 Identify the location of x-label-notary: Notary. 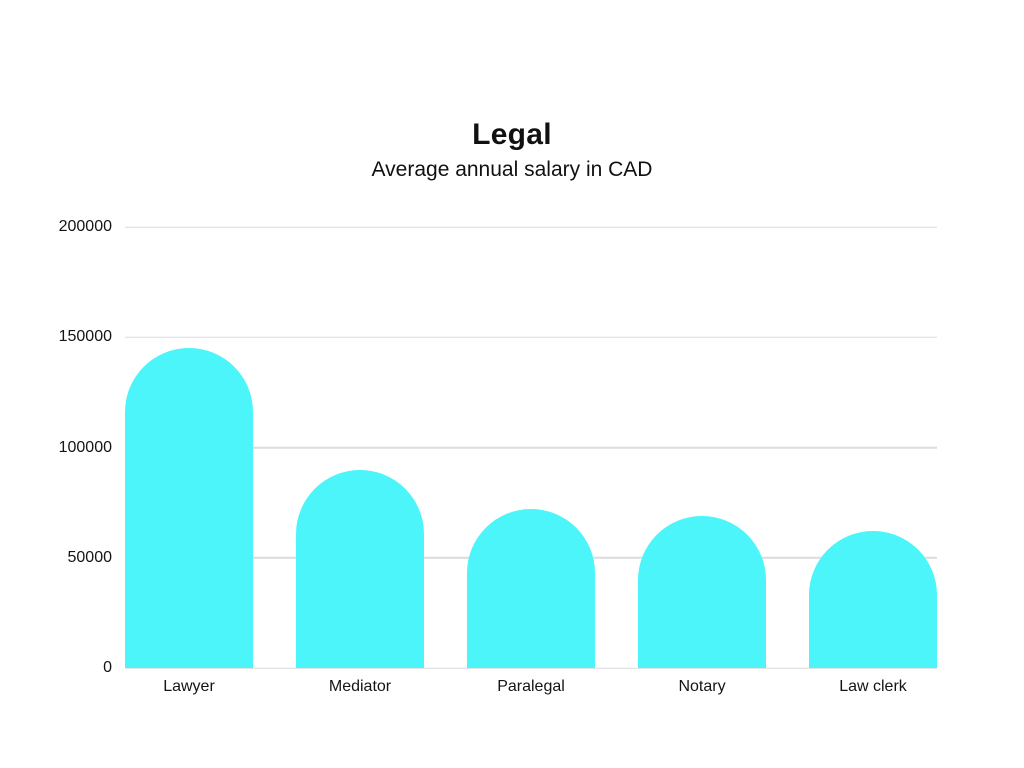
(702, 686).